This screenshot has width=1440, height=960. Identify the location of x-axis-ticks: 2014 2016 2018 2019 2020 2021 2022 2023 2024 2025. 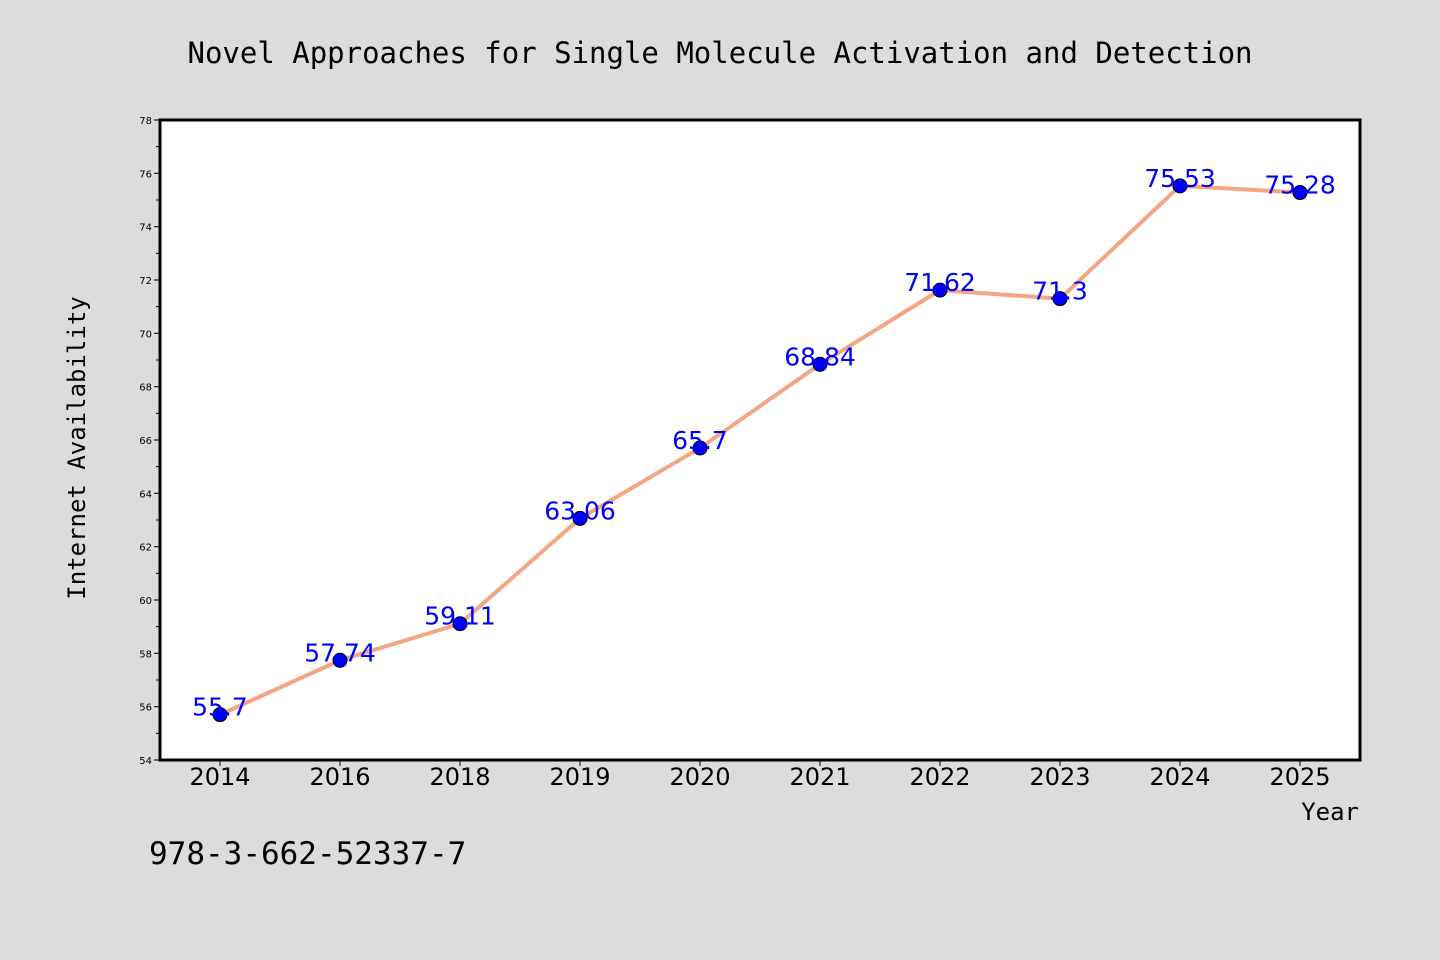
(760, 775).